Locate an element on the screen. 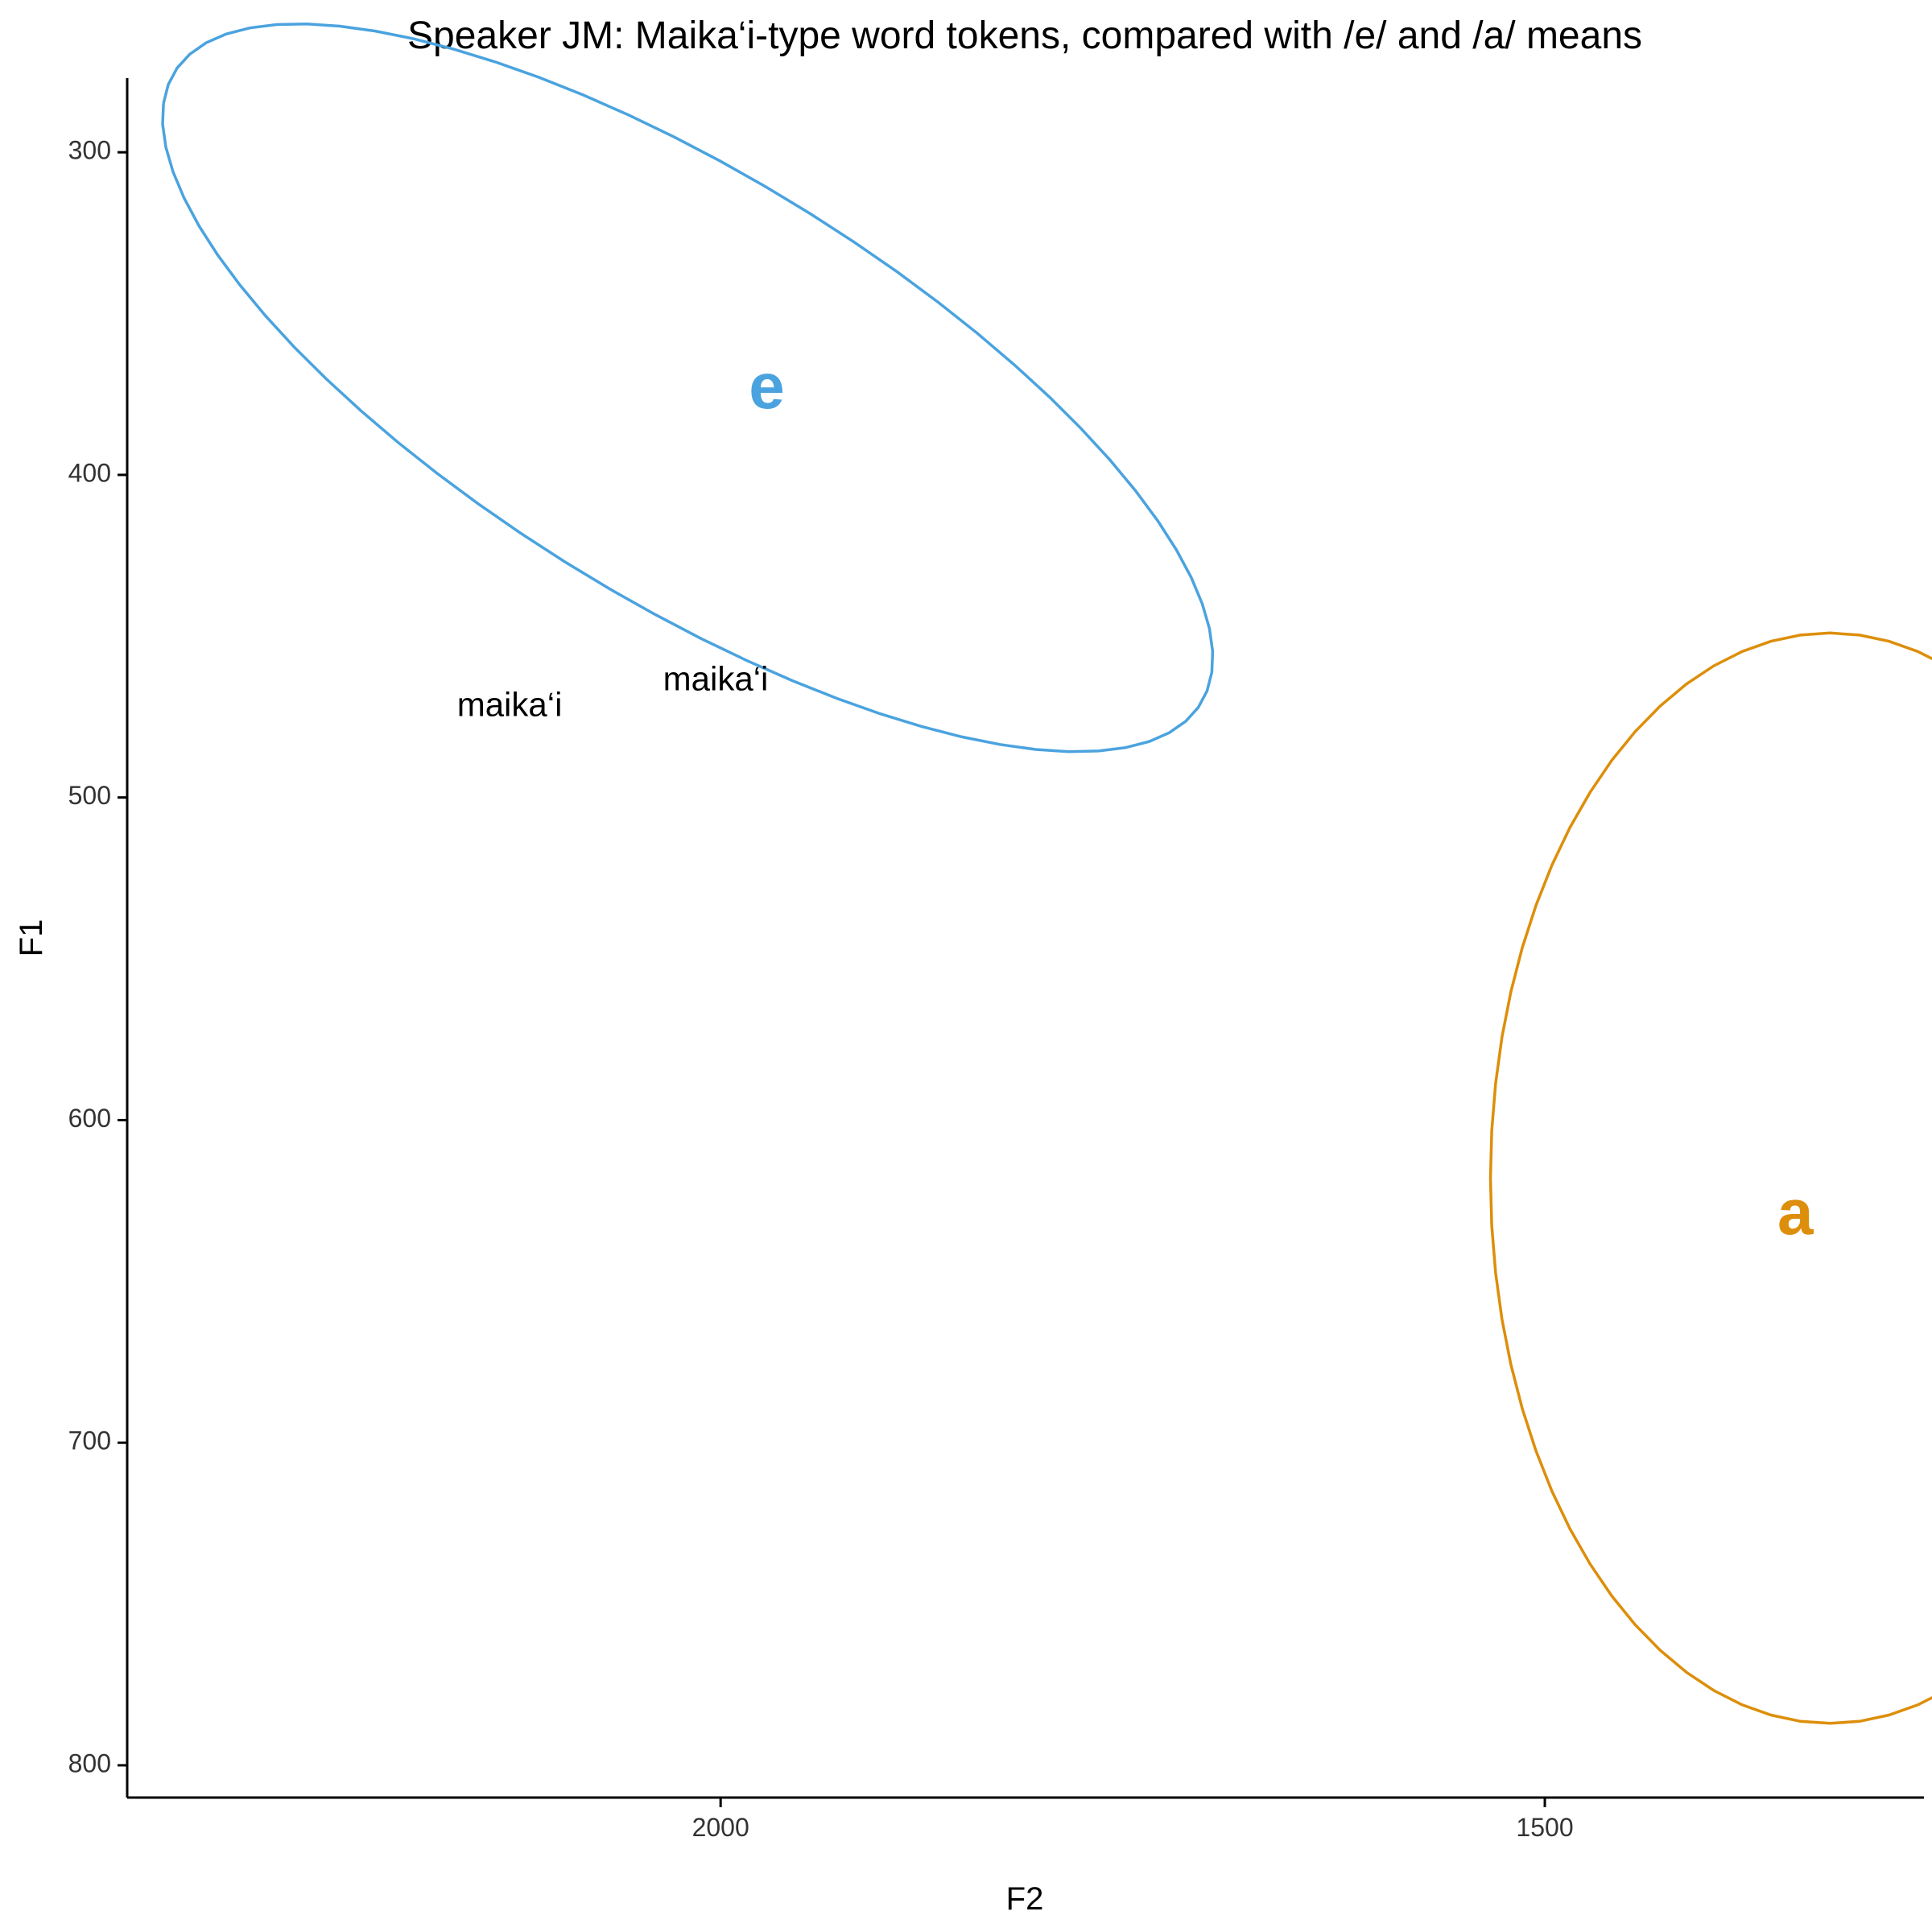 This screenshot has width=1932, height=1932. y-tick-label: 700 is located at coordinates (89, 1440).